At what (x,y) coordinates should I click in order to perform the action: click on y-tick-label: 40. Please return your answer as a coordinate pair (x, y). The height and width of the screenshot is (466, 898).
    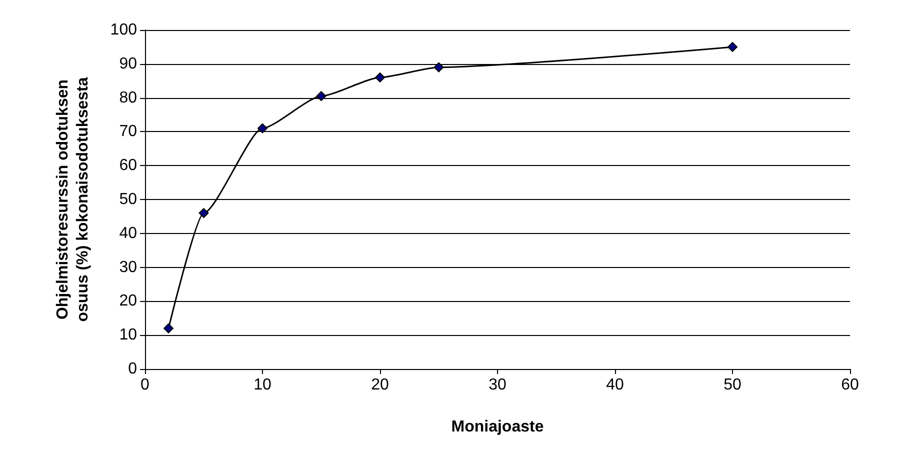
    Looking at the image, I should click on (128, 233).